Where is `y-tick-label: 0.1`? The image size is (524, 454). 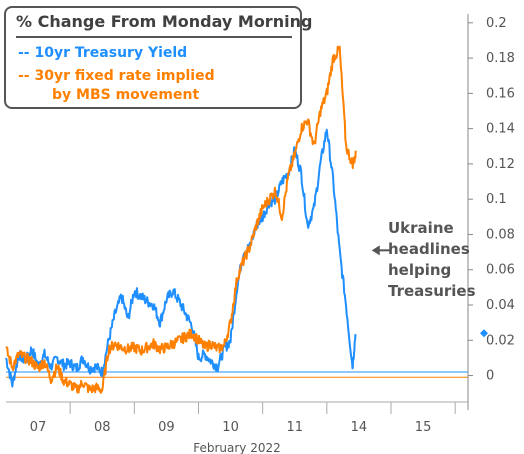 y-tick-label: 0.1 is located at coordinates (496, 199).